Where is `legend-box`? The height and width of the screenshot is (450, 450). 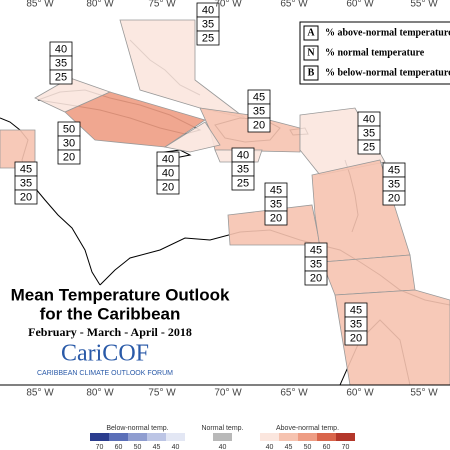
legend-box is located at coordinates (374, 53).